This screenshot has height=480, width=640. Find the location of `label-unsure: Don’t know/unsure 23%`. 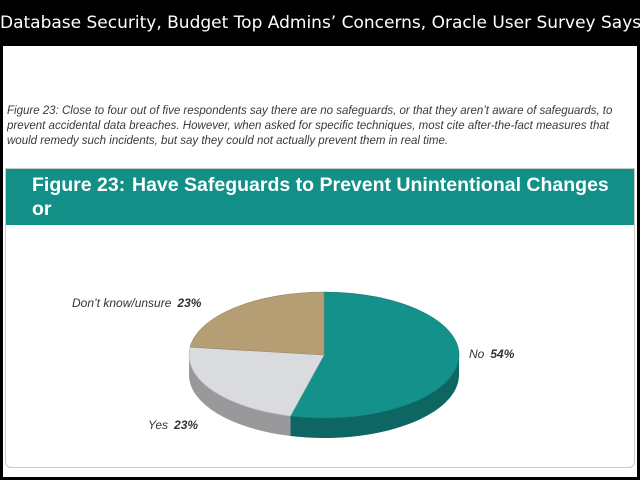

label-unsure: Don’t know/unsure 23% is located at coordinates (136, 303).